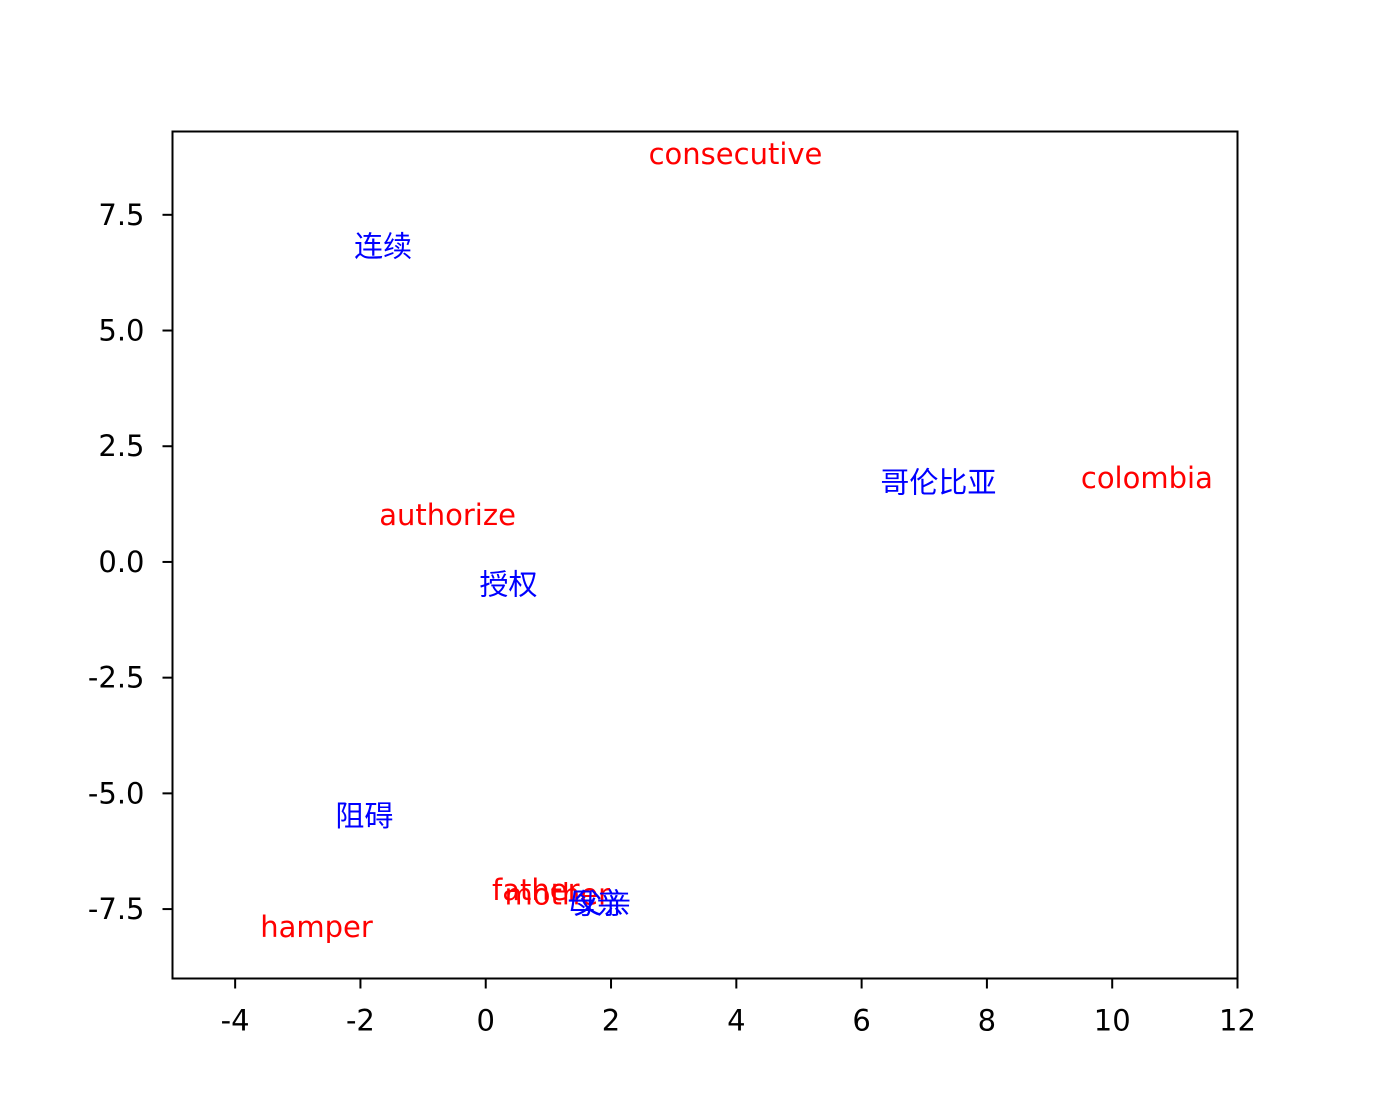 The image size is (1375, 1100). What do you see at coordinates (987, 1021) in the screenshot?
I see `x-tick-label: 8` at bounding box center [987, 1021].